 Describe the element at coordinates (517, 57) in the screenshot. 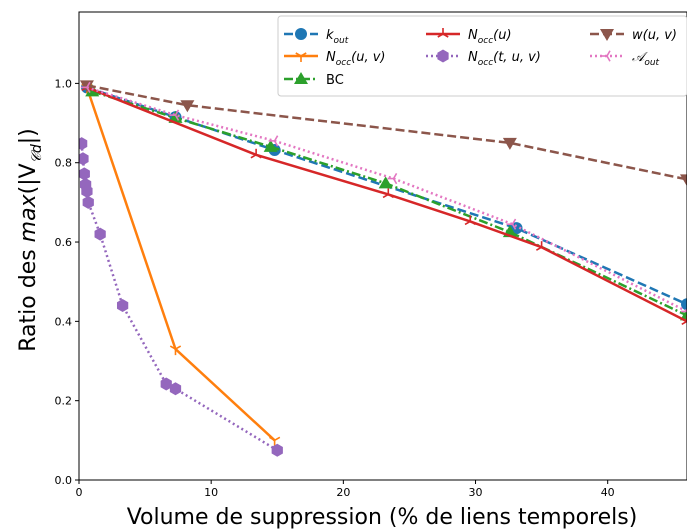

I see `legend-label-rest-5: (t, u, v)` at that location.